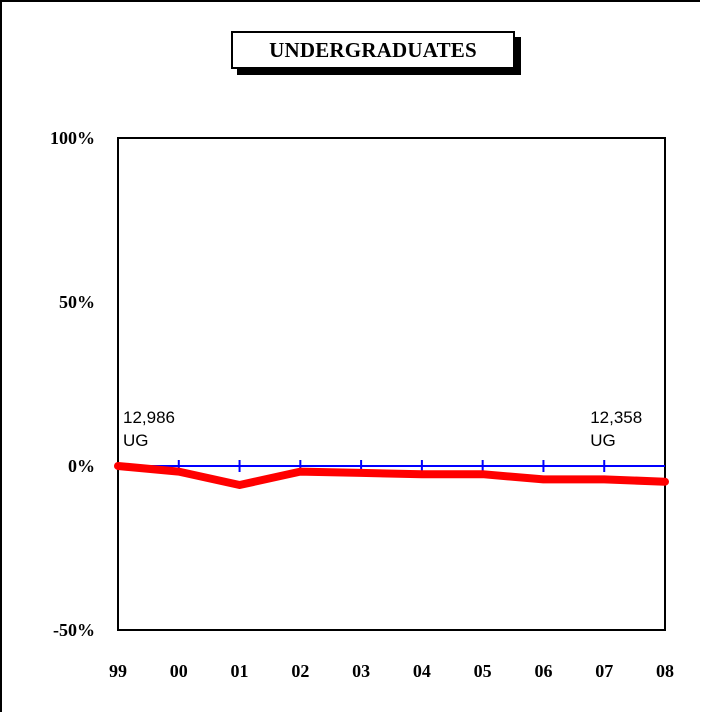 This screenshot has width=702, height=714. Describe the element at coordinates (118, 671) in the screenshot. I see `x-tick-label: 99` at that location.